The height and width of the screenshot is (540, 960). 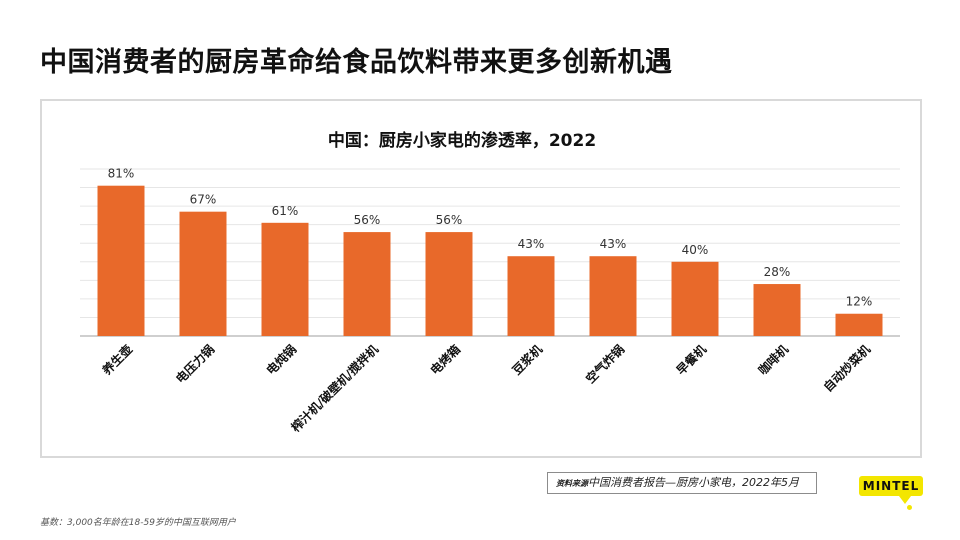 What do you see at coordinates (138, 523) in the screenshot?
I see `base-footnote: 基数：3,000名年龄在18-59岁的中国互联网用户` at bounding box center [138, 523].